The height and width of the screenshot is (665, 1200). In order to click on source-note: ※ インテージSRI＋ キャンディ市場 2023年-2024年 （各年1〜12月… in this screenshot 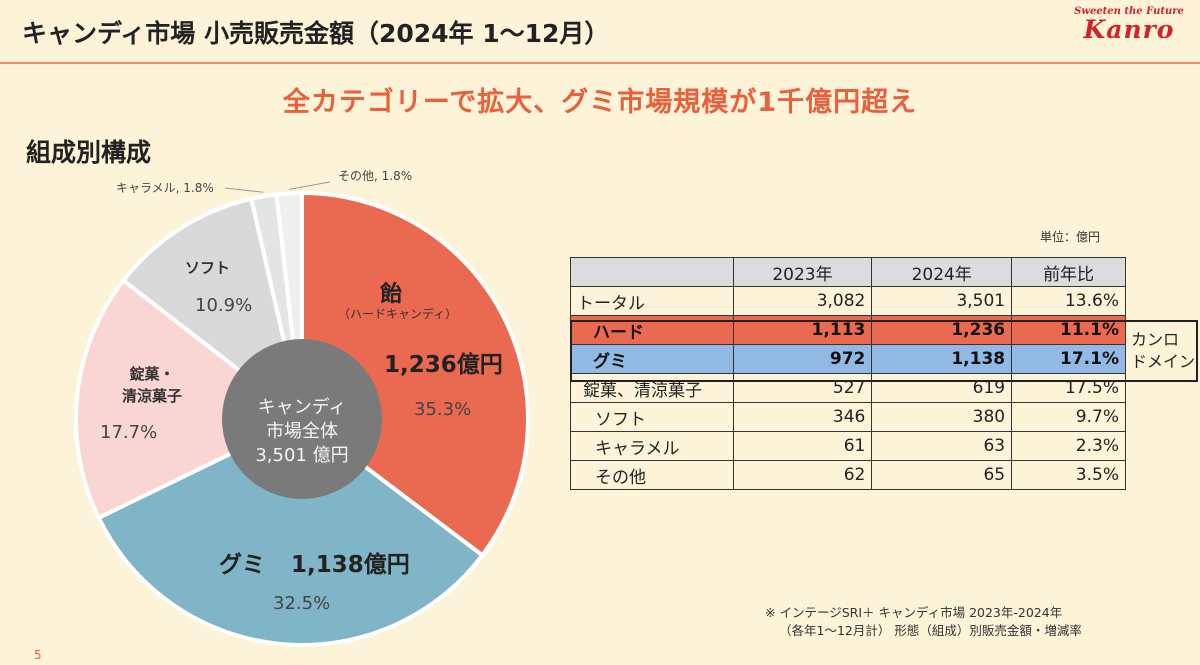, I will do `click(923, 622)`.